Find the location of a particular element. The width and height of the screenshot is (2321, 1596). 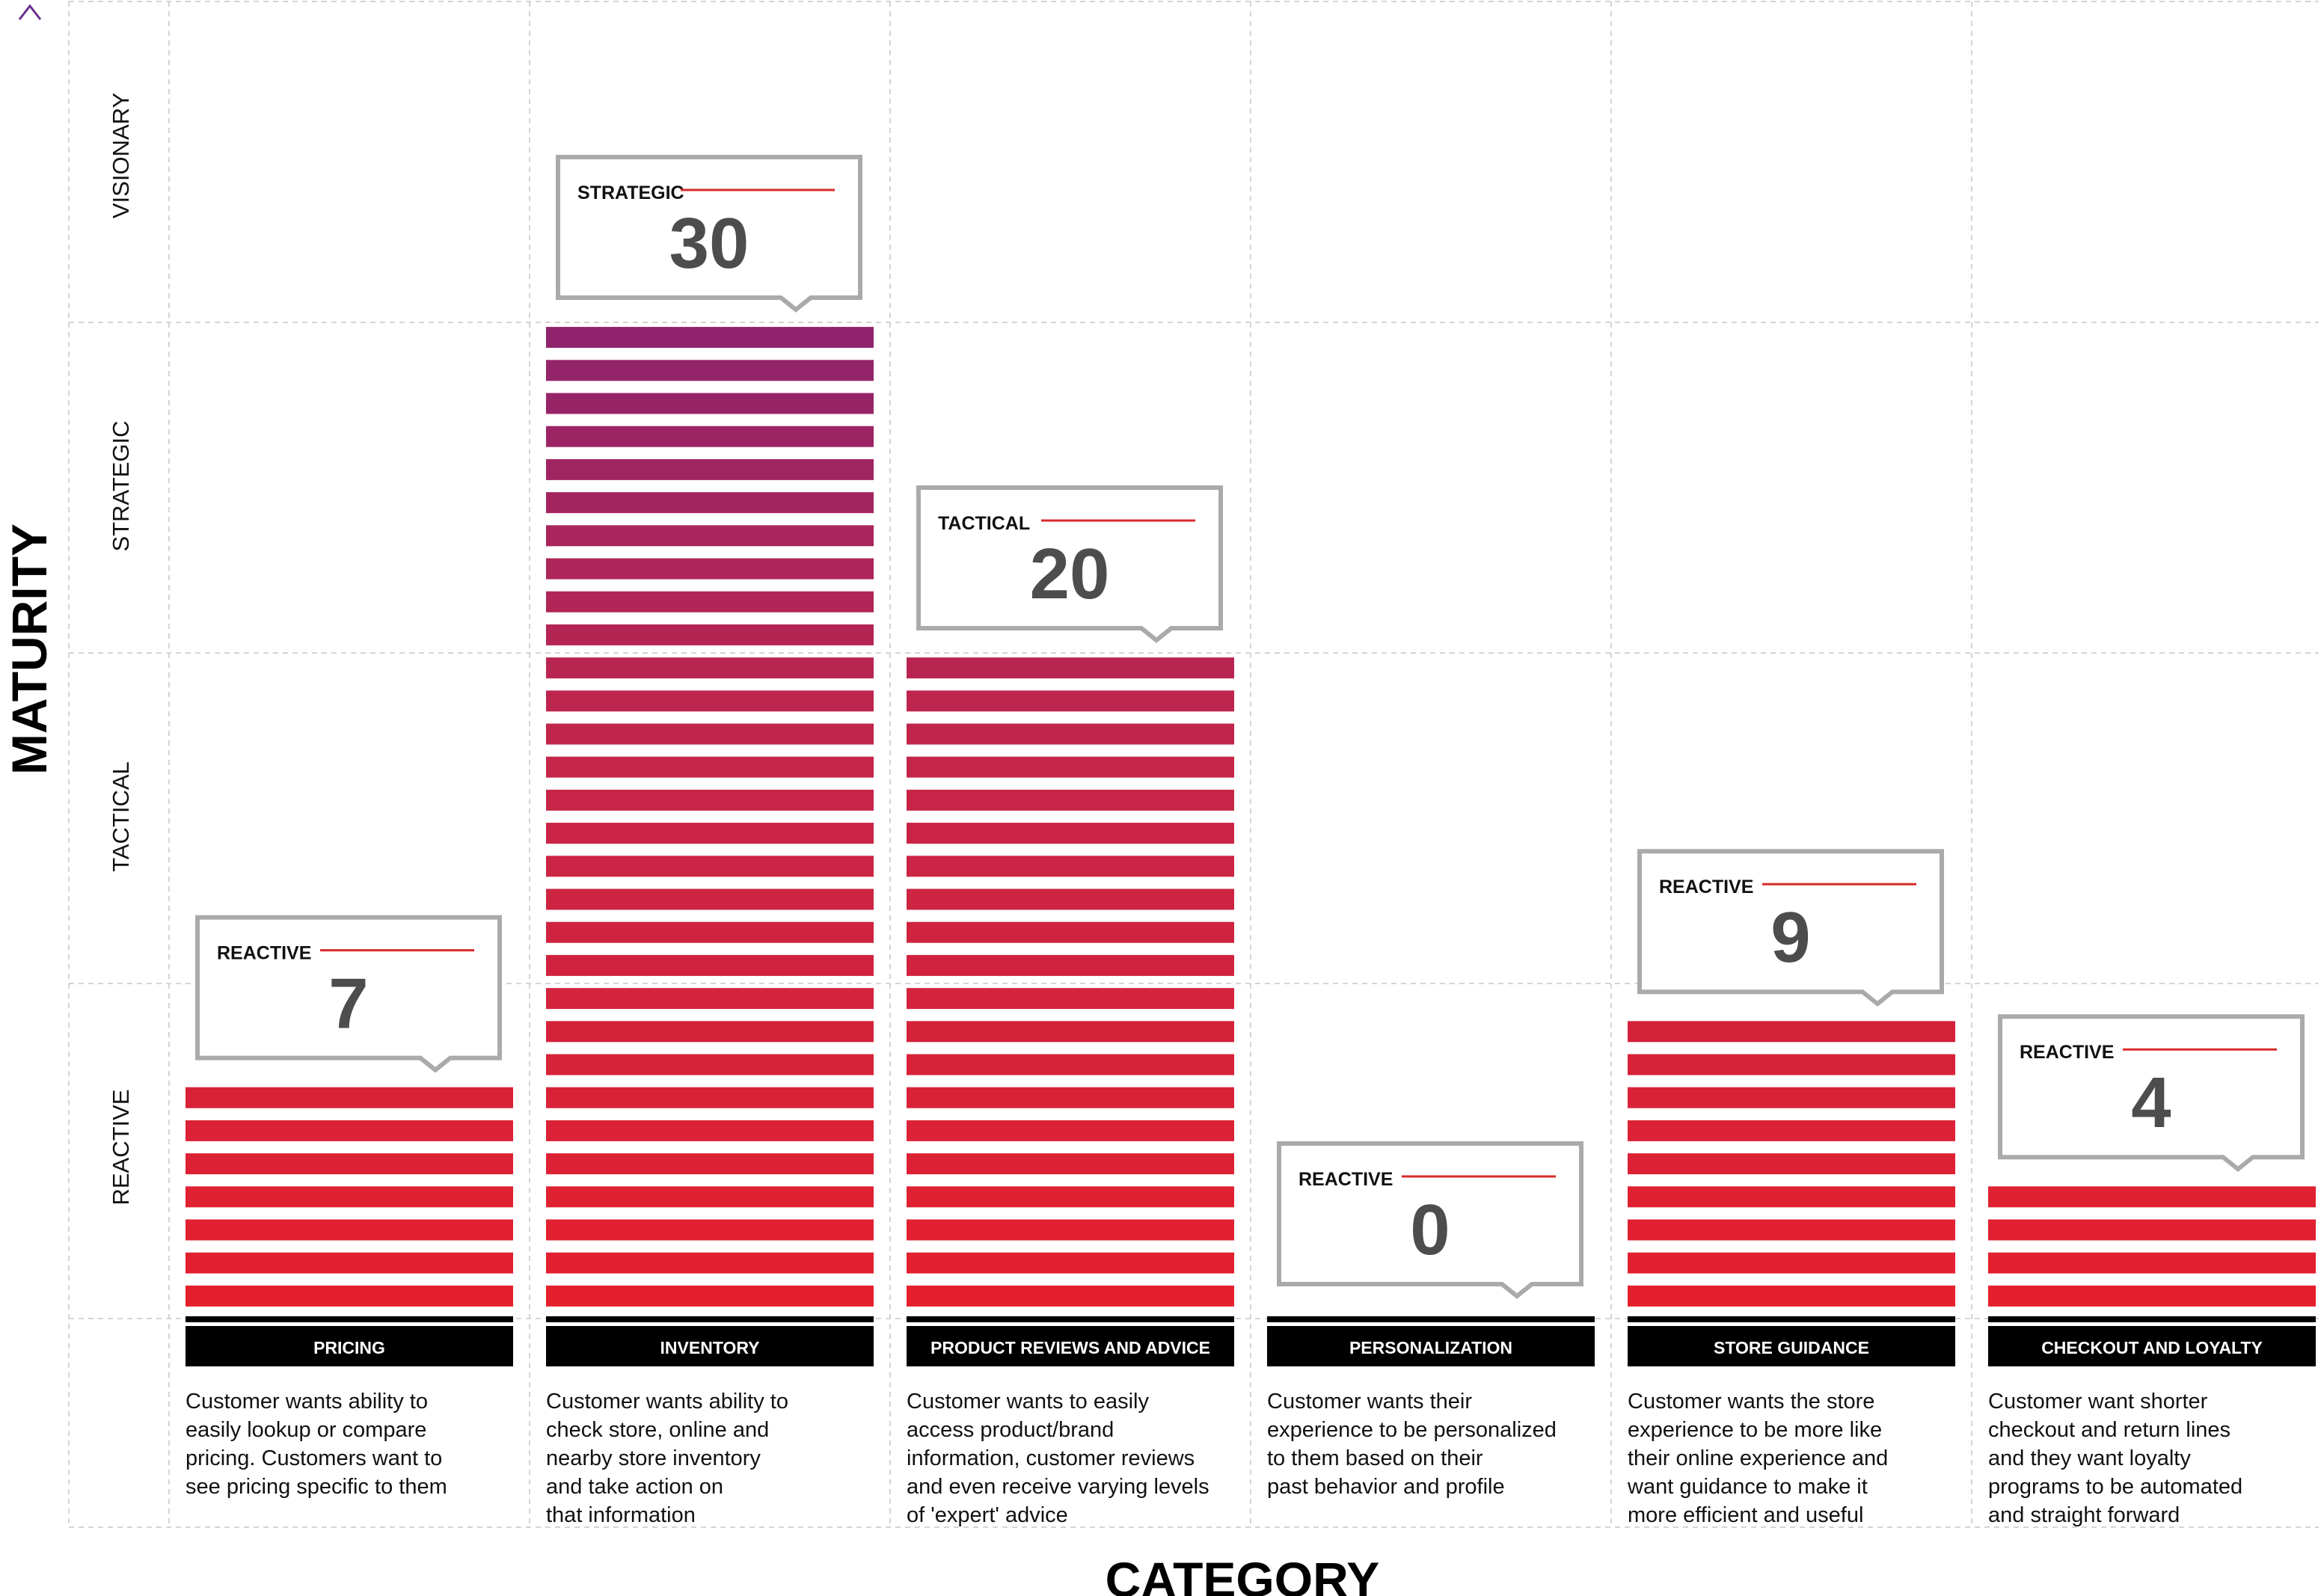

description-line: programs to be automated is located at coordinates (2115, 1487).